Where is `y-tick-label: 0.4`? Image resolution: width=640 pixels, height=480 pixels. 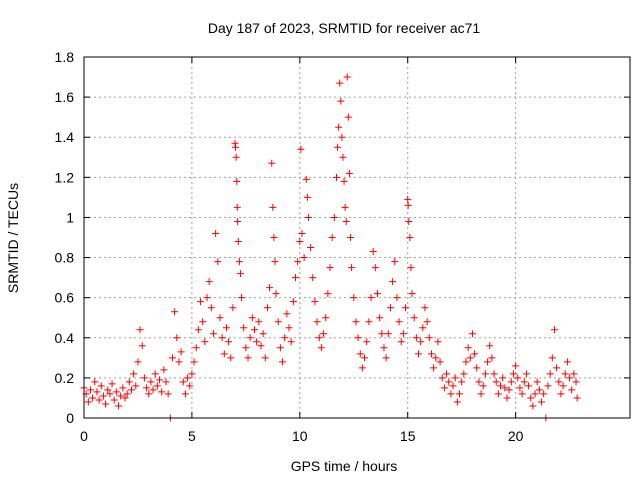 y-tick-label: 0.4 is located at coordinates (65, 338).